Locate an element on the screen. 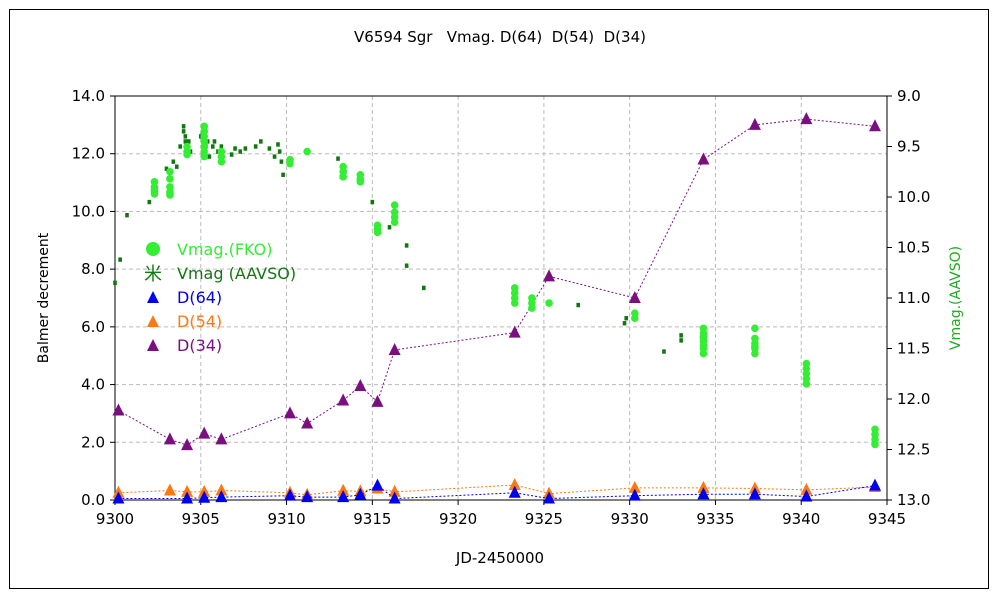 This screenshot has width=1000, height=600. x-tick-label: 9300 is located at coordinates (115, 519).